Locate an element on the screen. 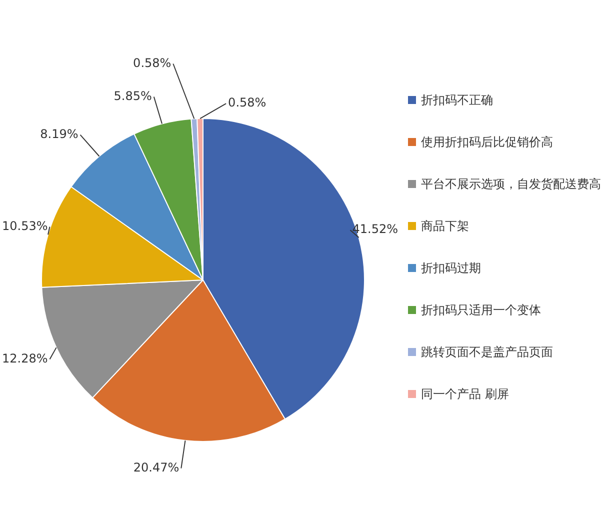 The image size is (615, 519). legend-label: 折扣码过期 is located at coordinates (451, 268).